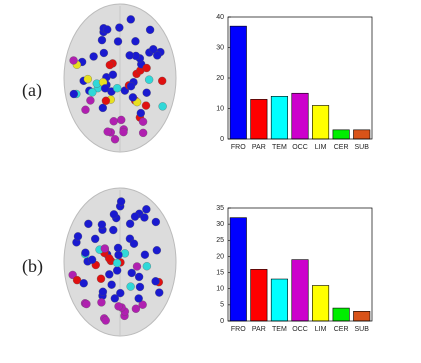  Describe the element at coordinates (220, 17) in the screenshot. I see `y-tick-label: 40` at that location.